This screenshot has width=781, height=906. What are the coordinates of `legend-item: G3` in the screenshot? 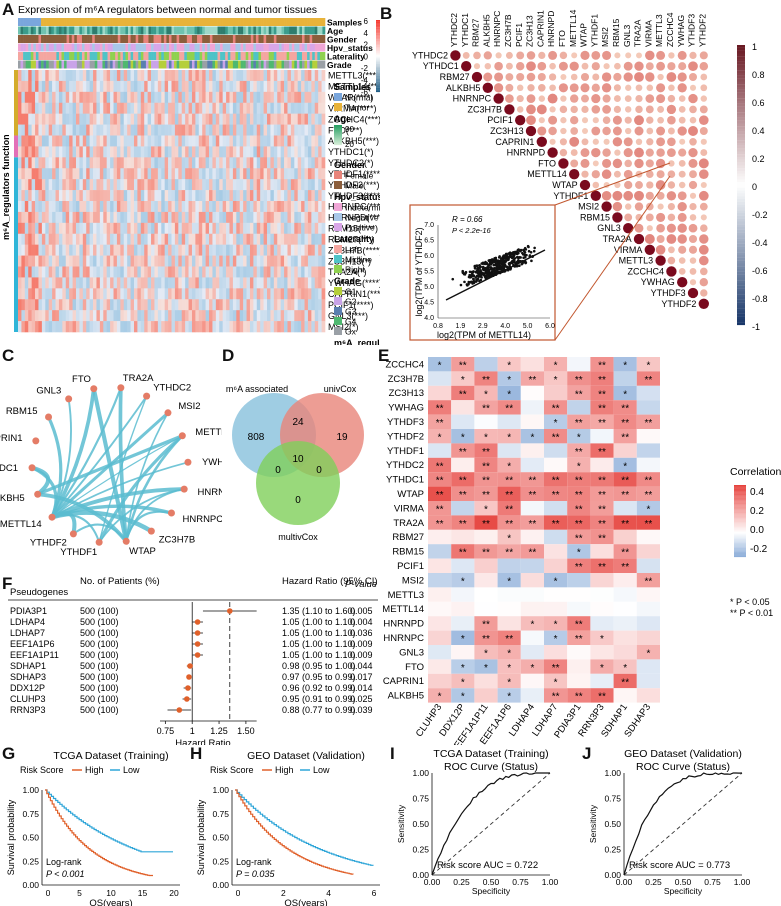 It's located at (351, 312).